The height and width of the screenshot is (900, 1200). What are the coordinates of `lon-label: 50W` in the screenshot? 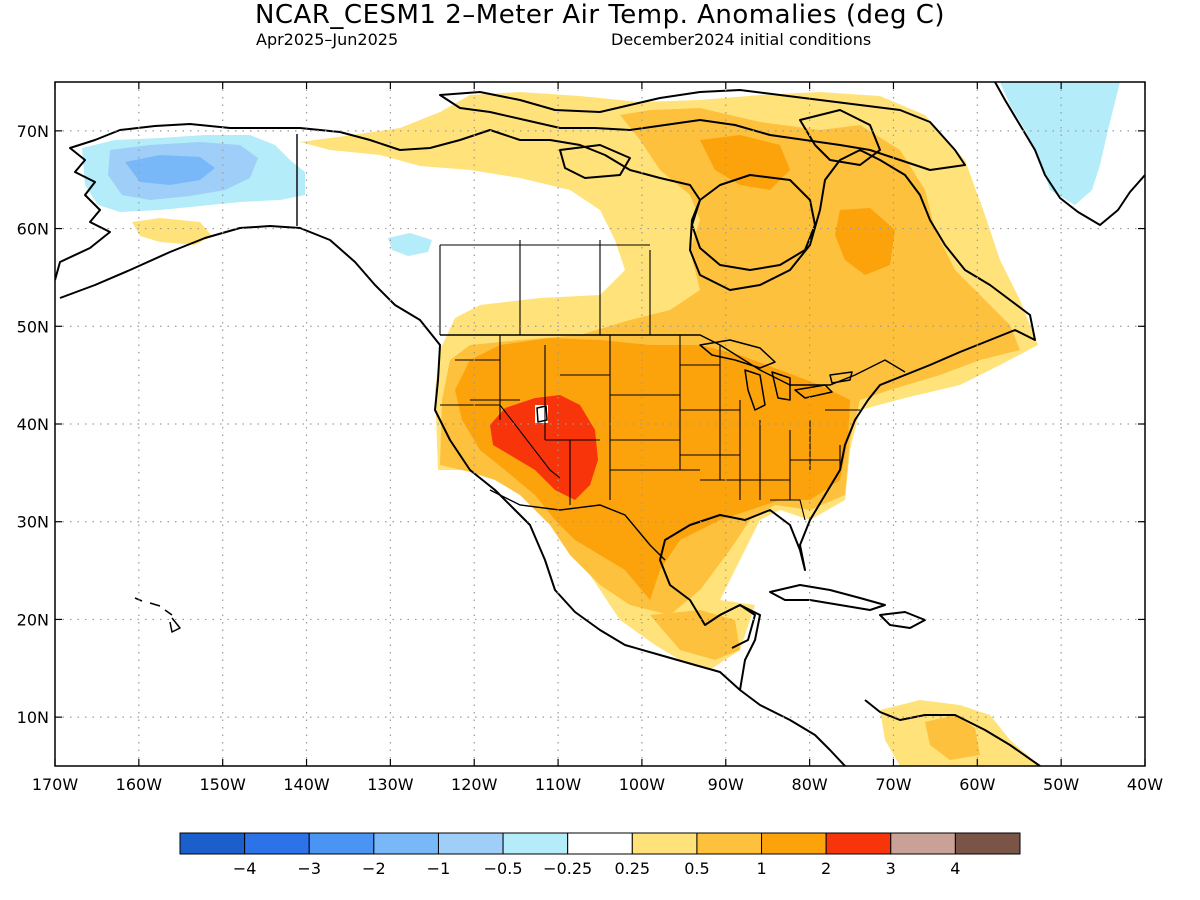 It's located at (1061, 784).